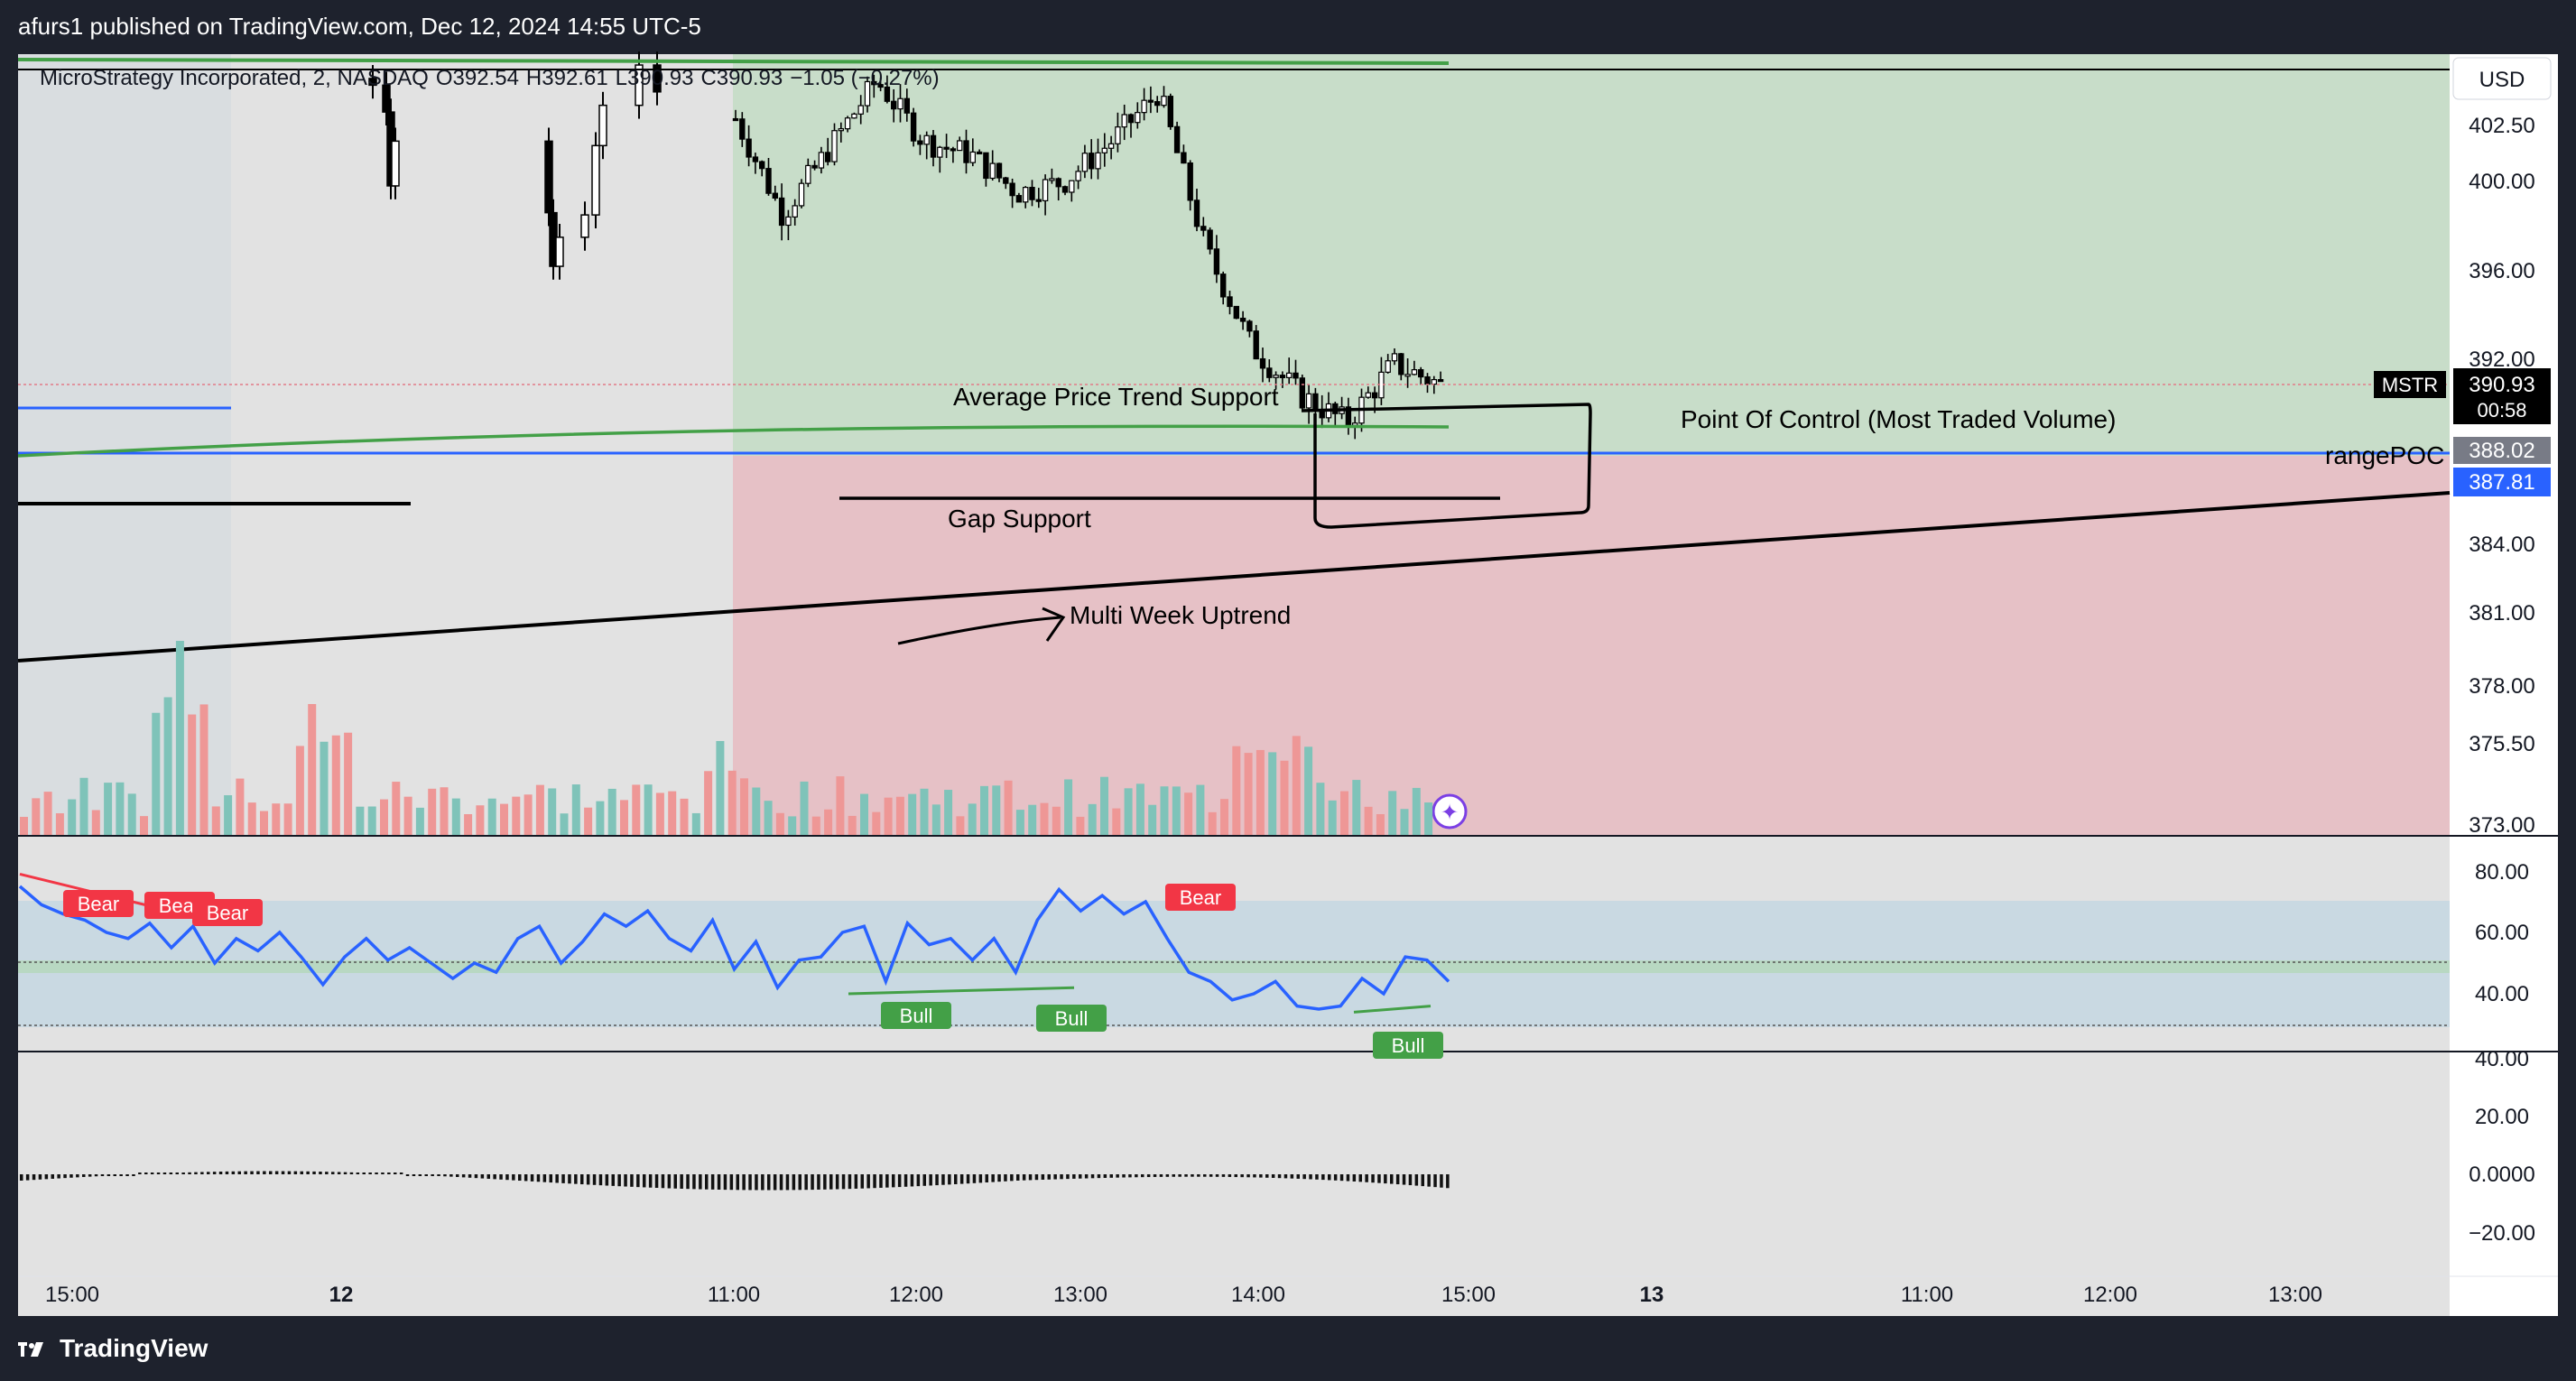  Describe the element at coordinates (655, 78) in the screenshot. I see `legend-low: L390.93` at that location.